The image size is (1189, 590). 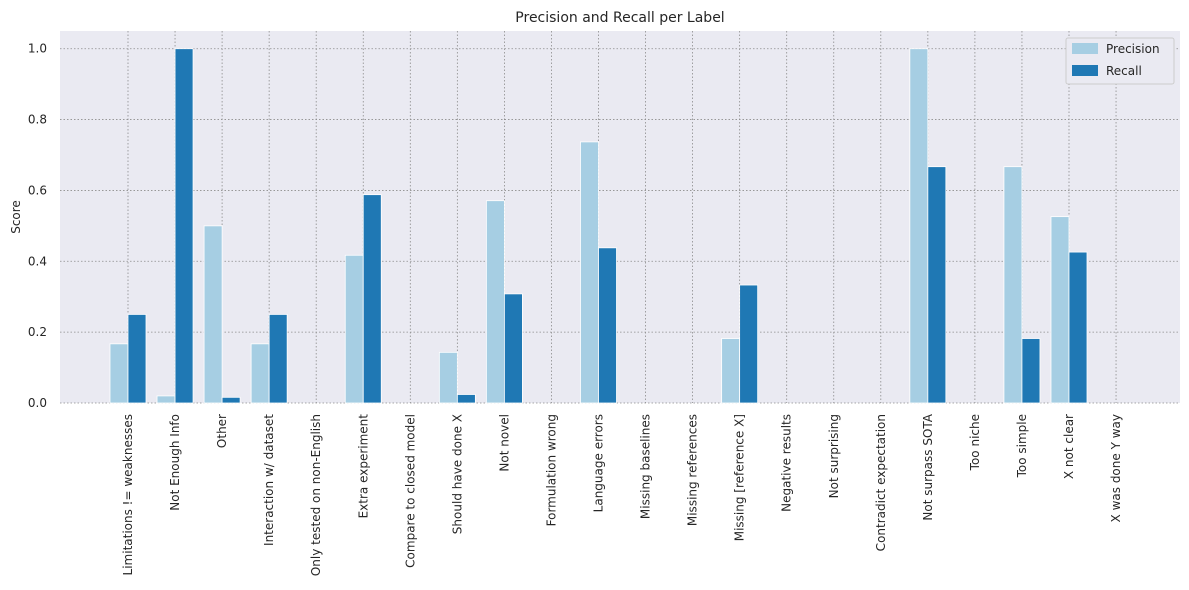 I want to click on y-ticks: 0.0 0.2 0.4 0.6 0.8 1.0, so click(x=37, y=226).